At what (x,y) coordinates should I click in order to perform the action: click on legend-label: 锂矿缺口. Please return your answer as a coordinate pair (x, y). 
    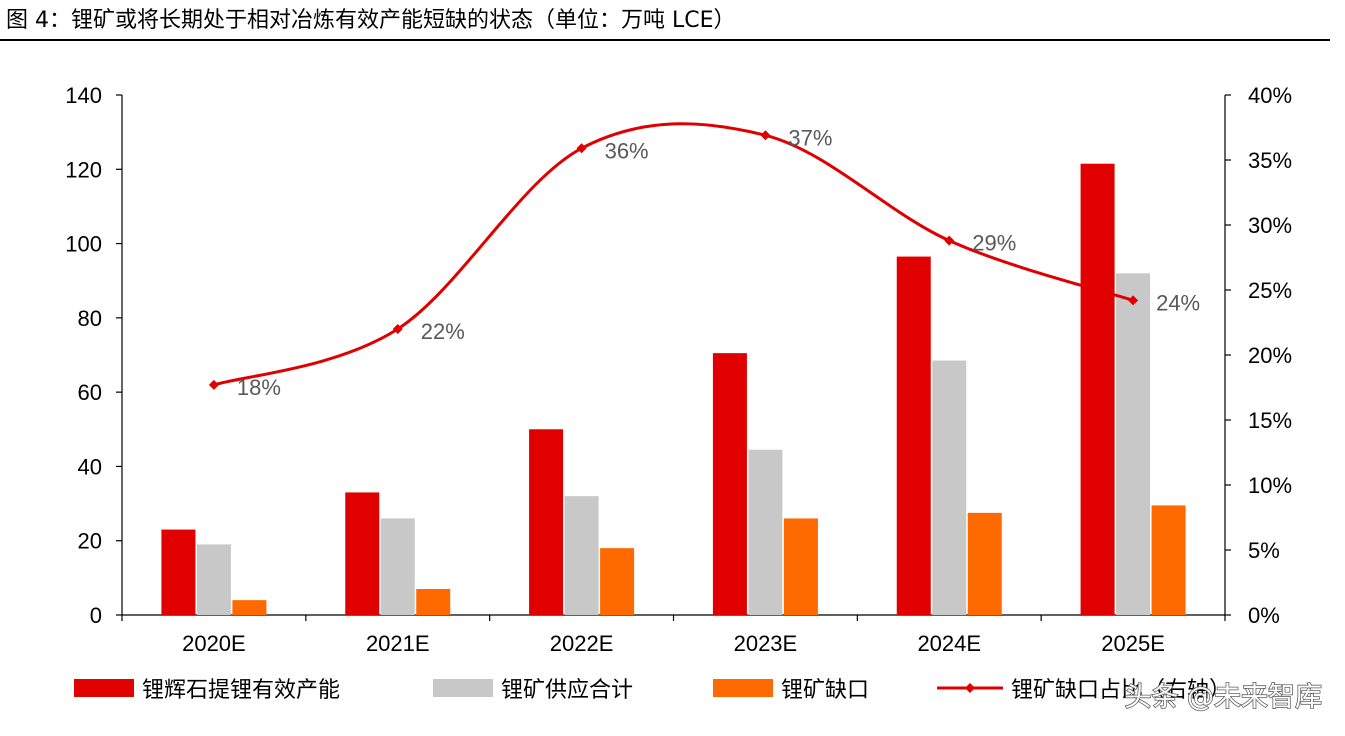
    Looking at the image, I should click on (825, 690).